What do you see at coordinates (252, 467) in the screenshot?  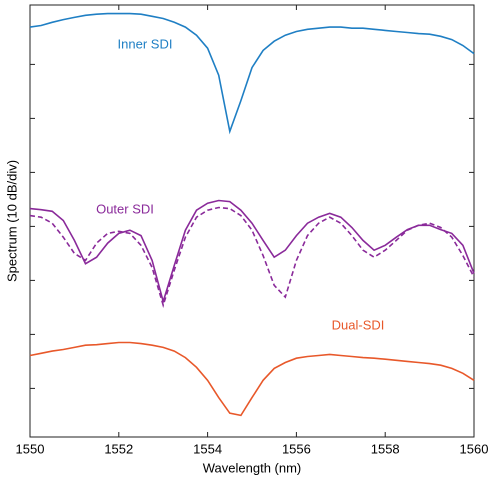 I see `x-axis-label: Wavelength (nm)` at bounding box center [252, 467].